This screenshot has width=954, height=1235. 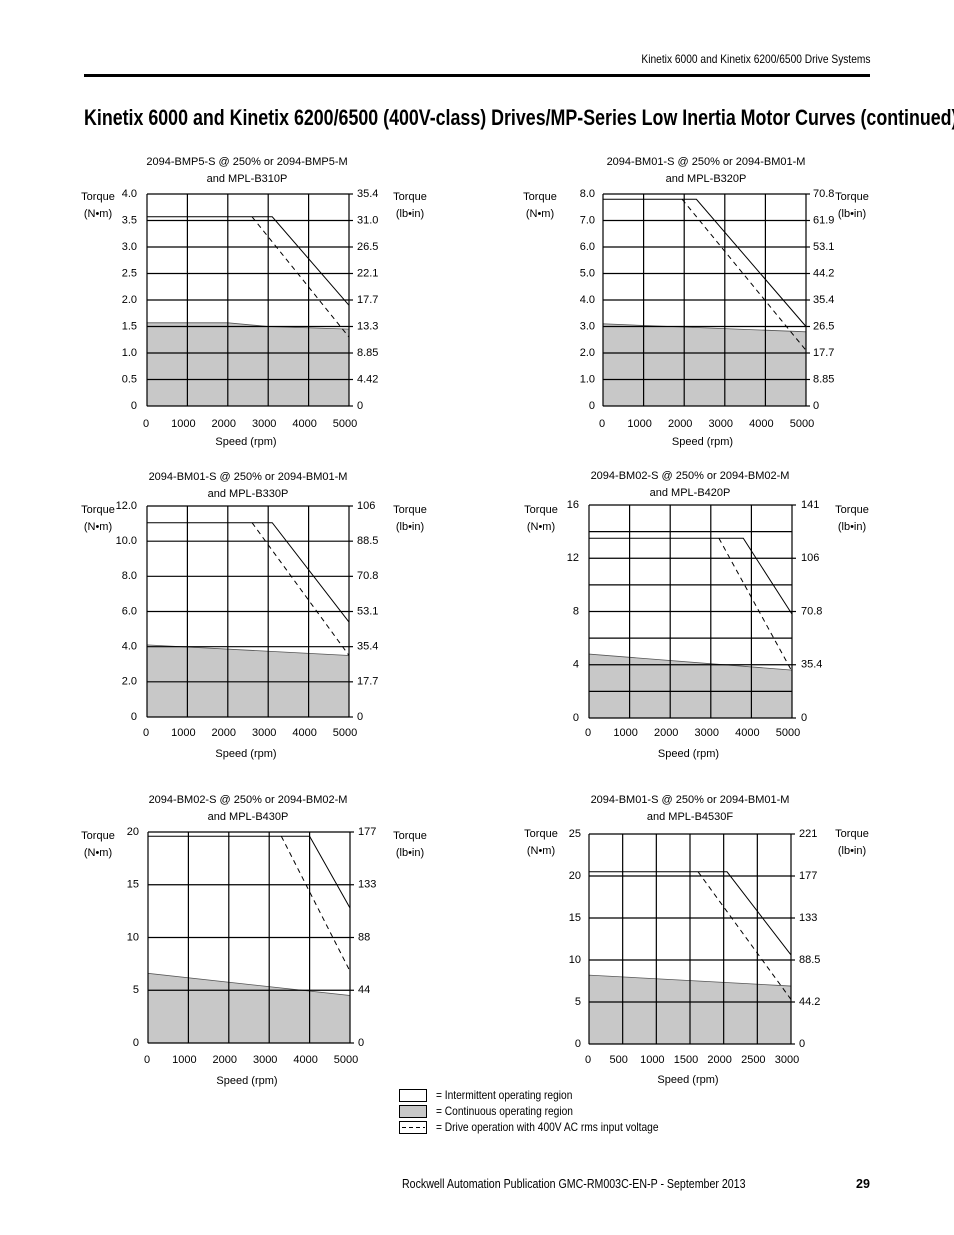 What do you see at coordinates (246, 162) in the screenshot?
I see `chart-title: 2094-BMP5-S @ 250% or 2094-BMP5-M` at bounding box center [246, 162].